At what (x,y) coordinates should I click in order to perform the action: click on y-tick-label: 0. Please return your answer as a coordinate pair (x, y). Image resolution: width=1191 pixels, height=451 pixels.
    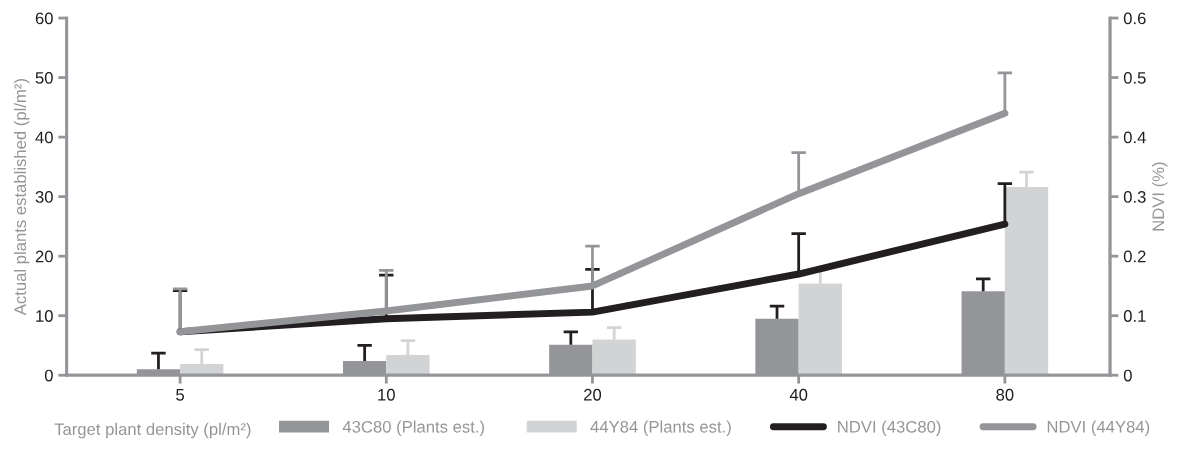
    Looking at the image, I should click on (48, 375).